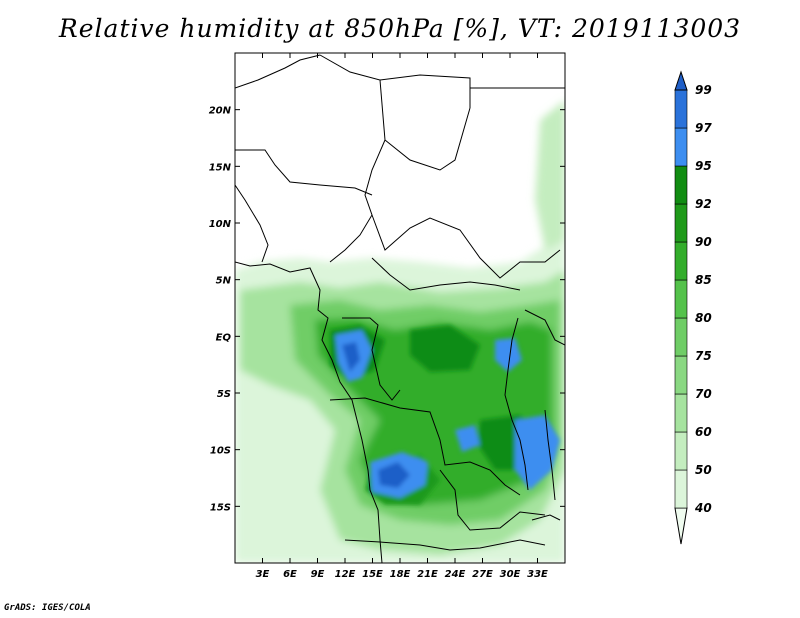  I want to click on lon-tick-label: 24E, so click(455, 574).